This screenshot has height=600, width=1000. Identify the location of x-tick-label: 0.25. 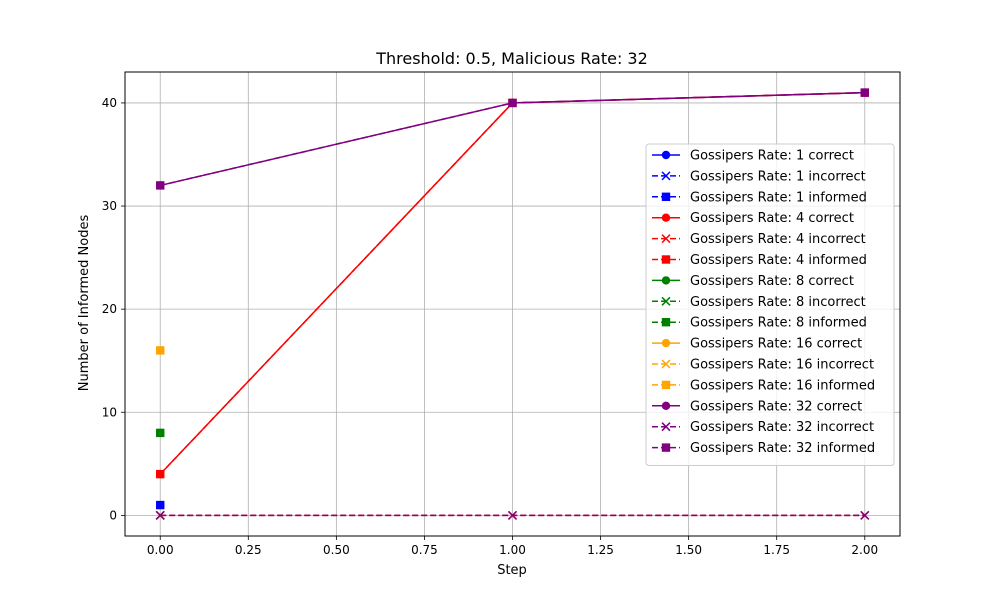
(248, 550).